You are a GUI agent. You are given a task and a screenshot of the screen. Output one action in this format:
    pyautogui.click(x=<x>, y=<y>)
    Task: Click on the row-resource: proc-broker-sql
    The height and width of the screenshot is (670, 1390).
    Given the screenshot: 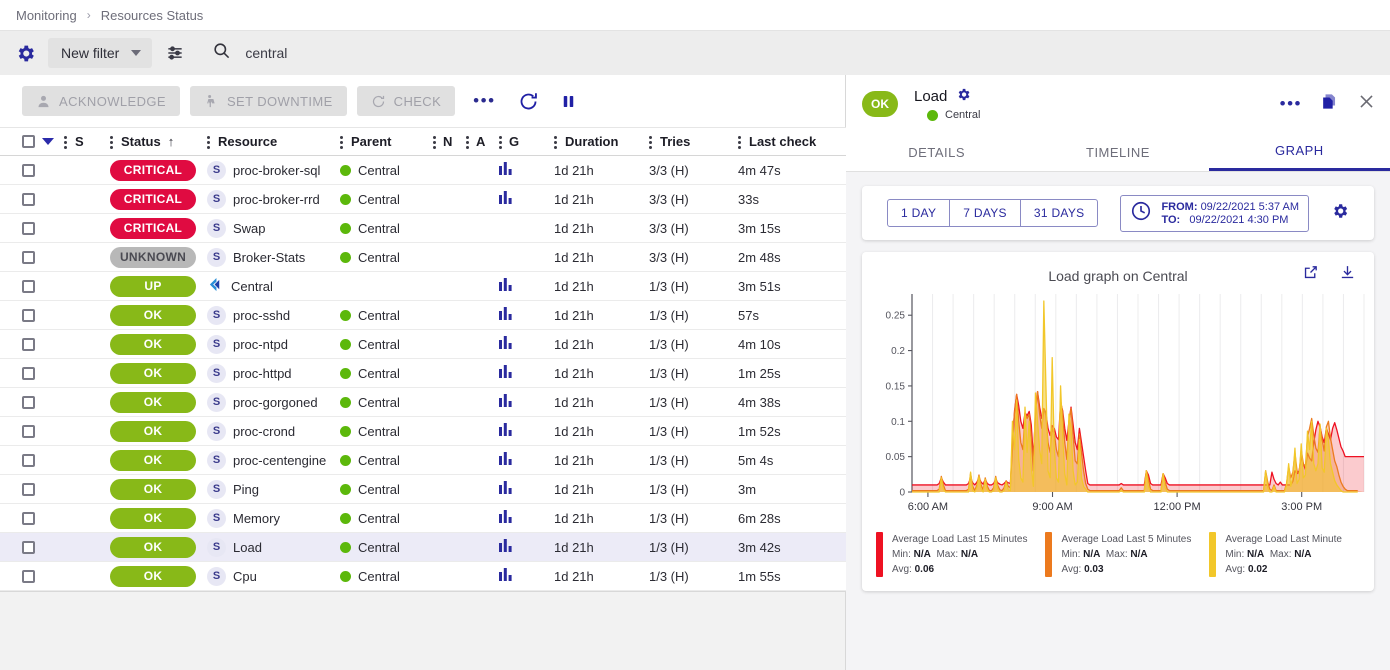 What is the action you would take?
    pyautogui.click(x=277, y=170)
    